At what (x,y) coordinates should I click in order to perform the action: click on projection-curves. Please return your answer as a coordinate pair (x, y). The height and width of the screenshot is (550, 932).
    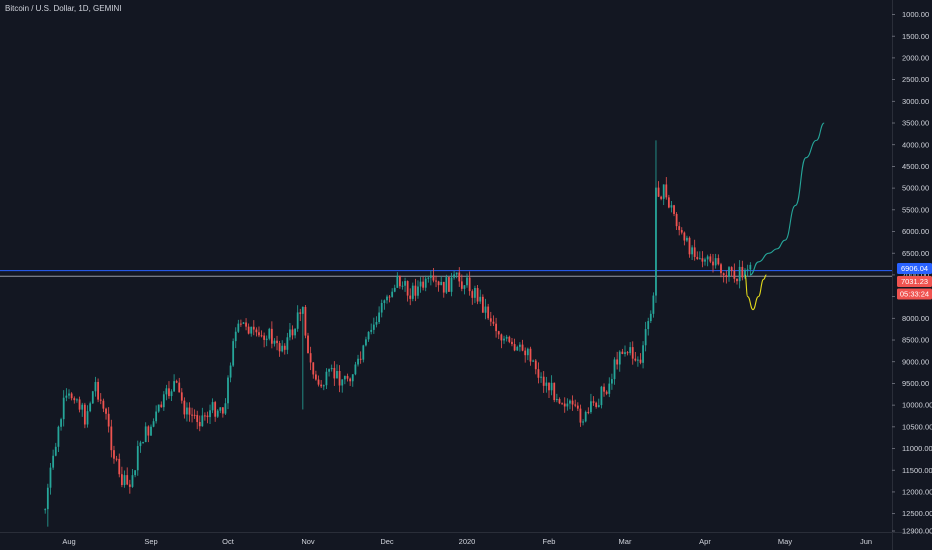
    Looking at the image, I should click on (784, 216).